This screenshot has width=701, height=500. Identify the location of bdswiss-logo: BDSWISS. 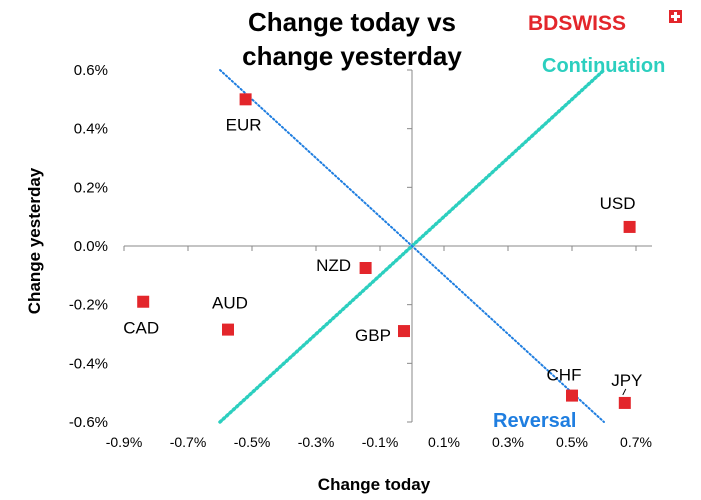
(605, 22).